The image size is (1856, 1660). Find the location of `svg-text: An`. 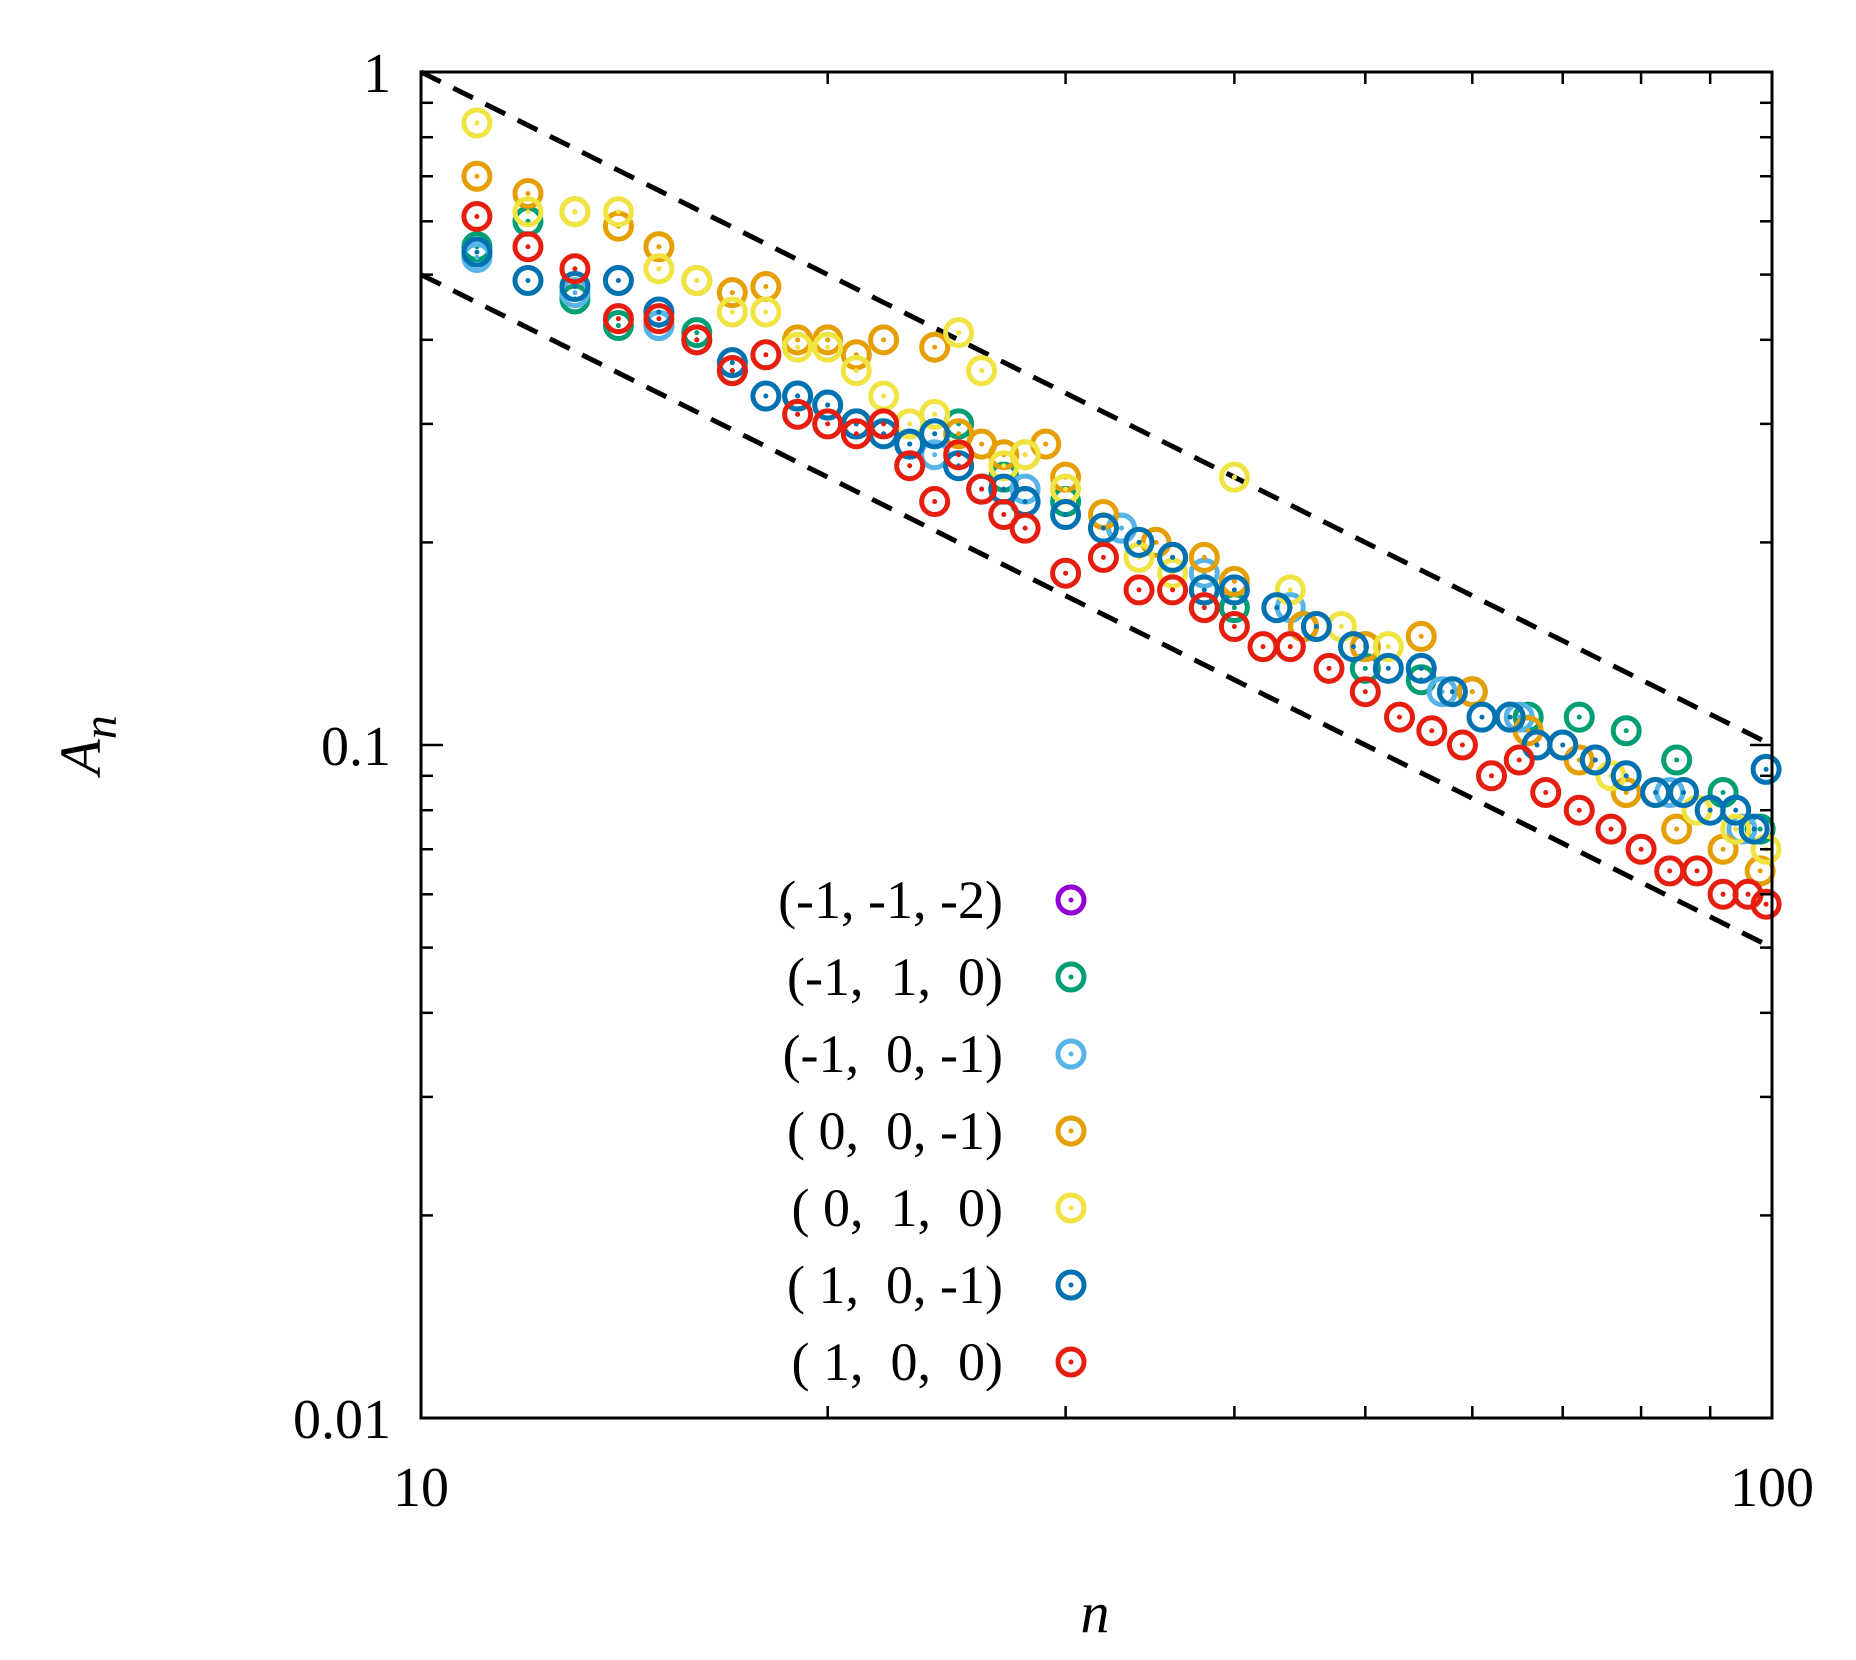

svg-text: An is located at coordinates (87, 746).